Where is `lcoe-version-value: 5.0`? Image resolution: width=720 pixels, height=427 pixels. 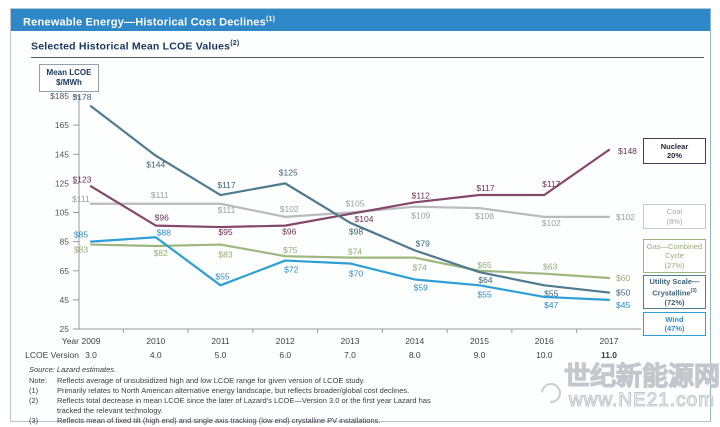
lcoe-version-value: 5.0 is located at coordinates (220, 355).